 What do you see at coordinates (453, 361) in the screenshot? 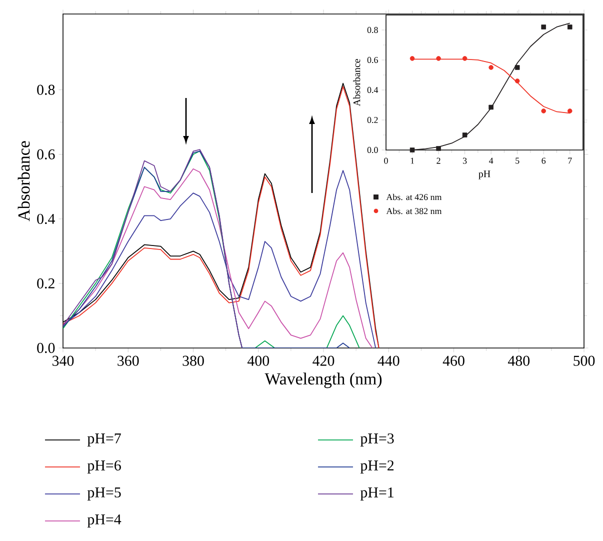
I see `x-tick-label: 460` at bounding box center [453, 361].